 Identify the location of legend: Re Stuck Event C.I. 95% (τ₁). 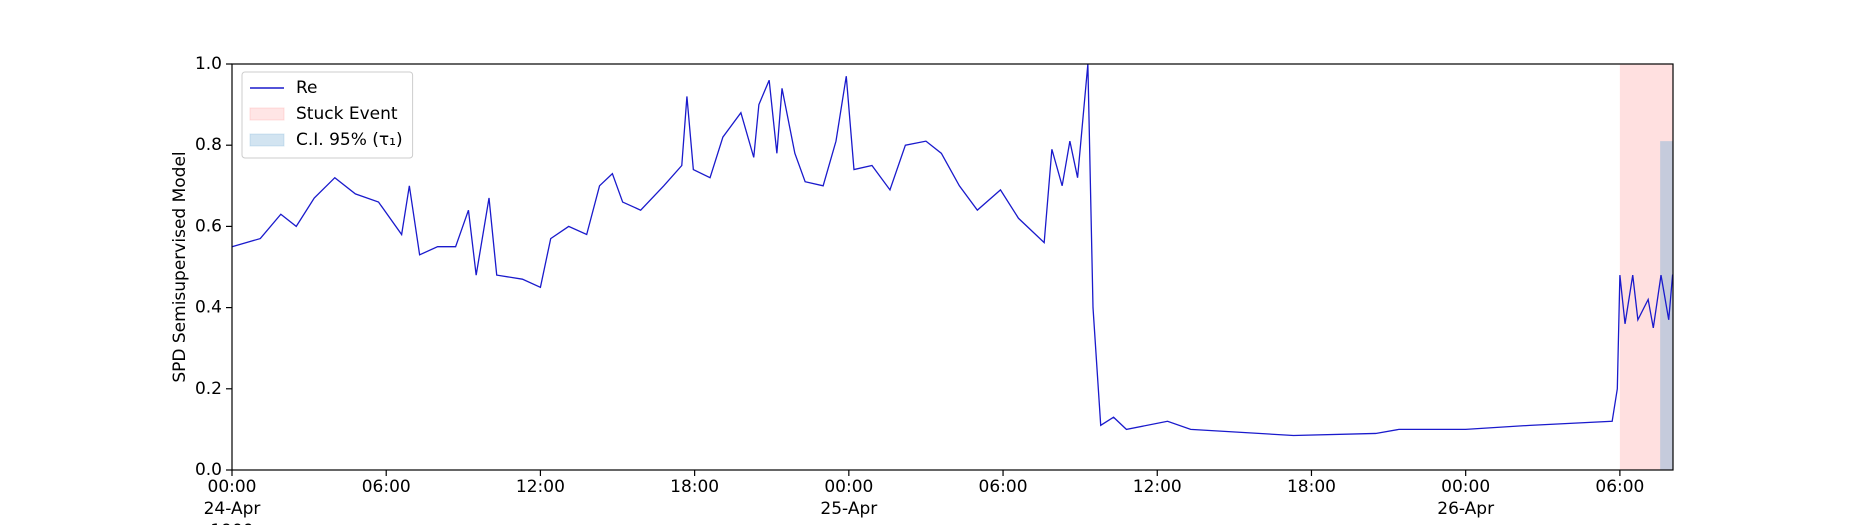
(327, 115).